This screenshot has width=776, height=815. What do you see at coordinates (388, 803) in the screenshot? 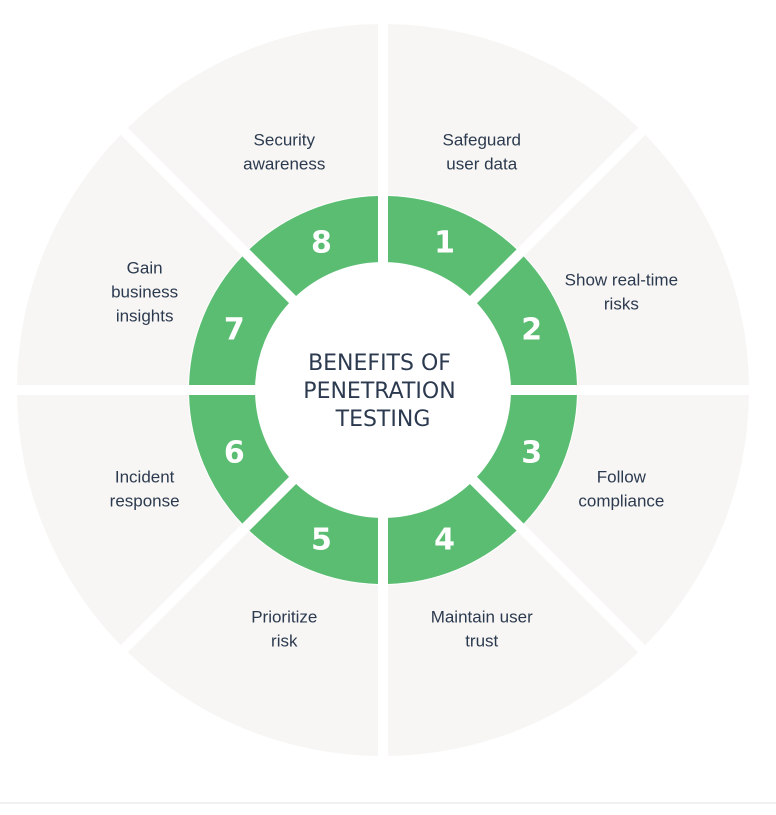
I see `footer-divider` at bounding box center [388, 803].